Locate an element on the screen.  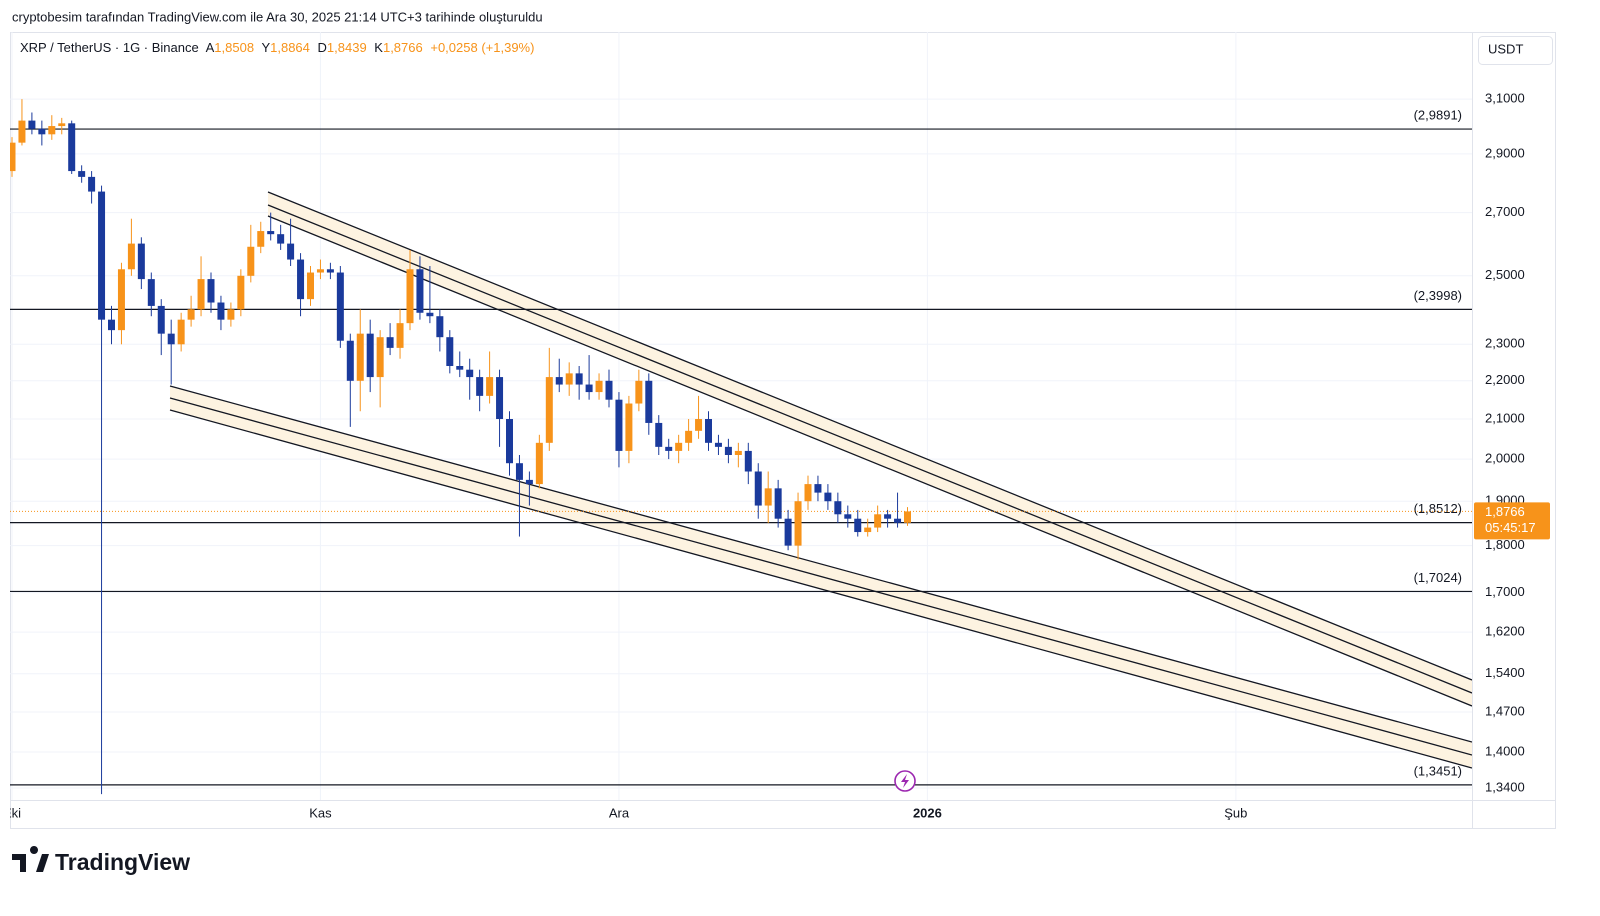
y-tick-label: 1,4000 is located at coordinates (1505, 750).